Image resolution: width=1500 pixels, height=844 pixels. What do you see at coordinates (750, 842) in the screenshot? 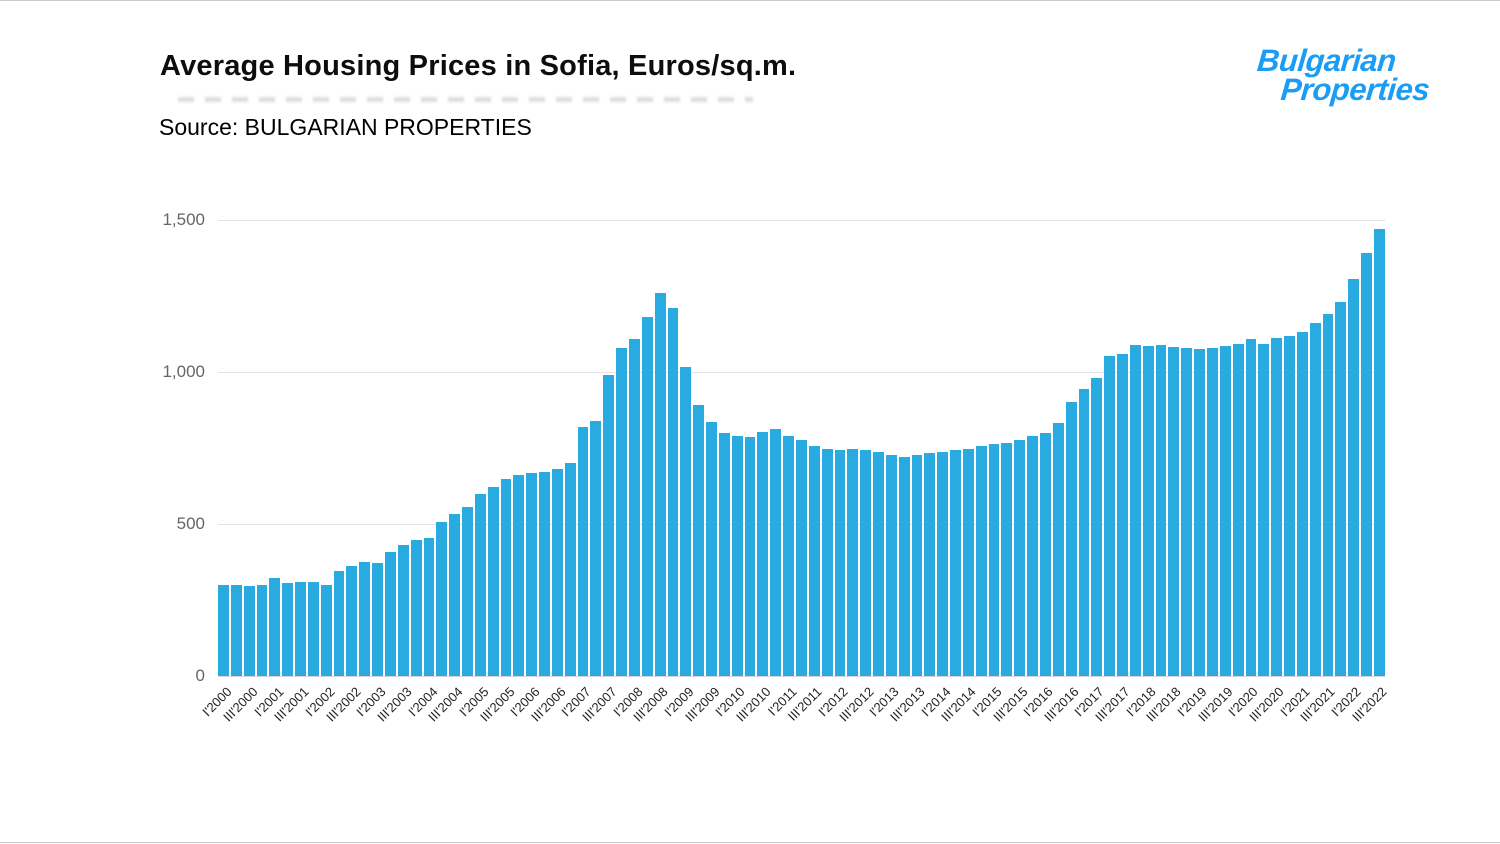
I see `bottom-border` at bounding box center [750, 842].